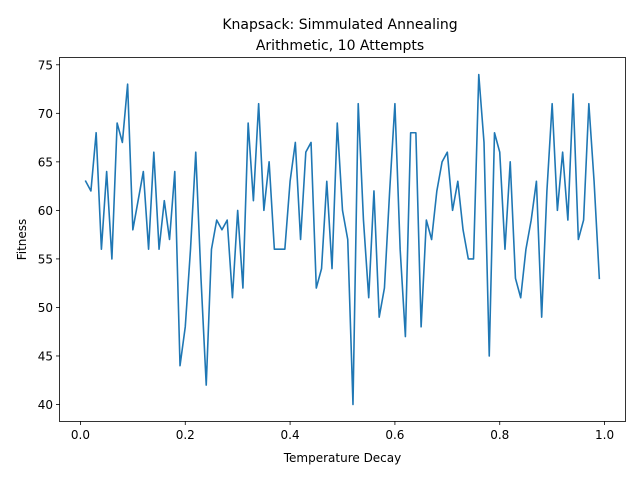 The width and height of the screenshot is (640, 480). What do you see at coordinates (45, 114) in the screenshot?
I see `y-tick-label: 70` at bounding box center [45, 114].